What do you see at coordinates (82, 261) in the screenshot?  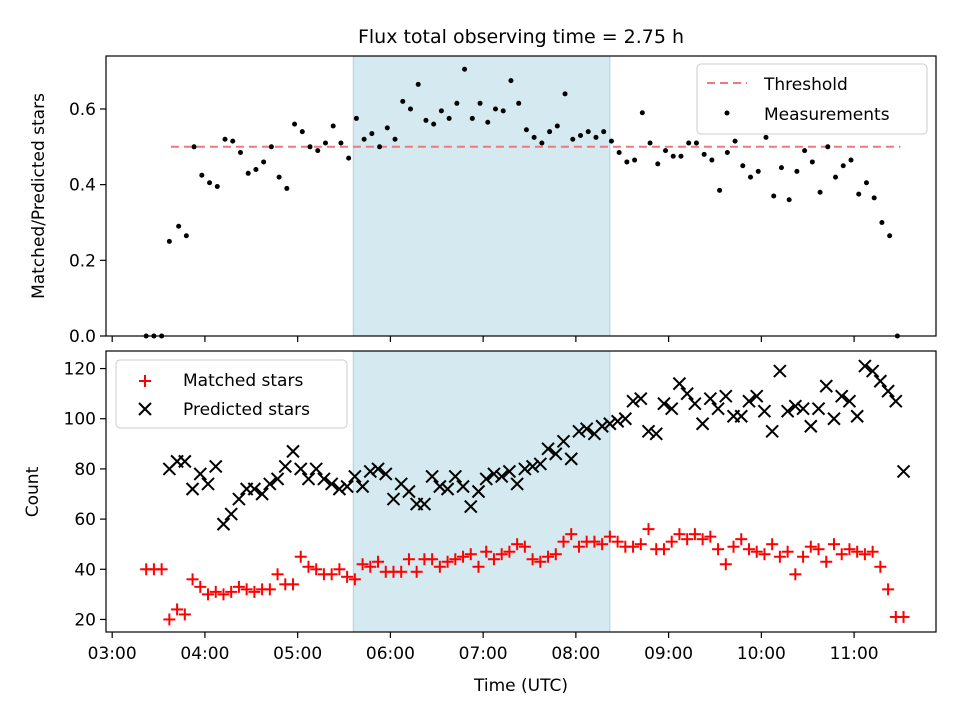 I see `top-y-tick-label: 0.2` at bounding box center [82, 261].